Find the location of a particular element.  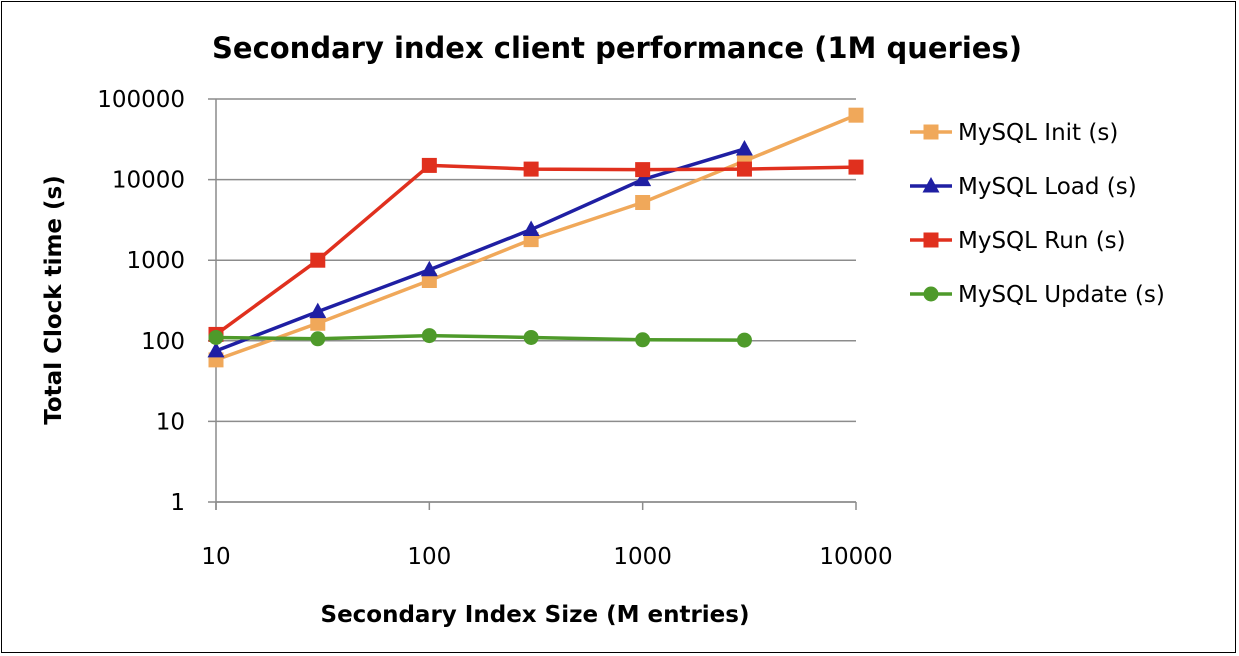

legend-label: MySQL Load (s) is located at coordinates (1047, 187).